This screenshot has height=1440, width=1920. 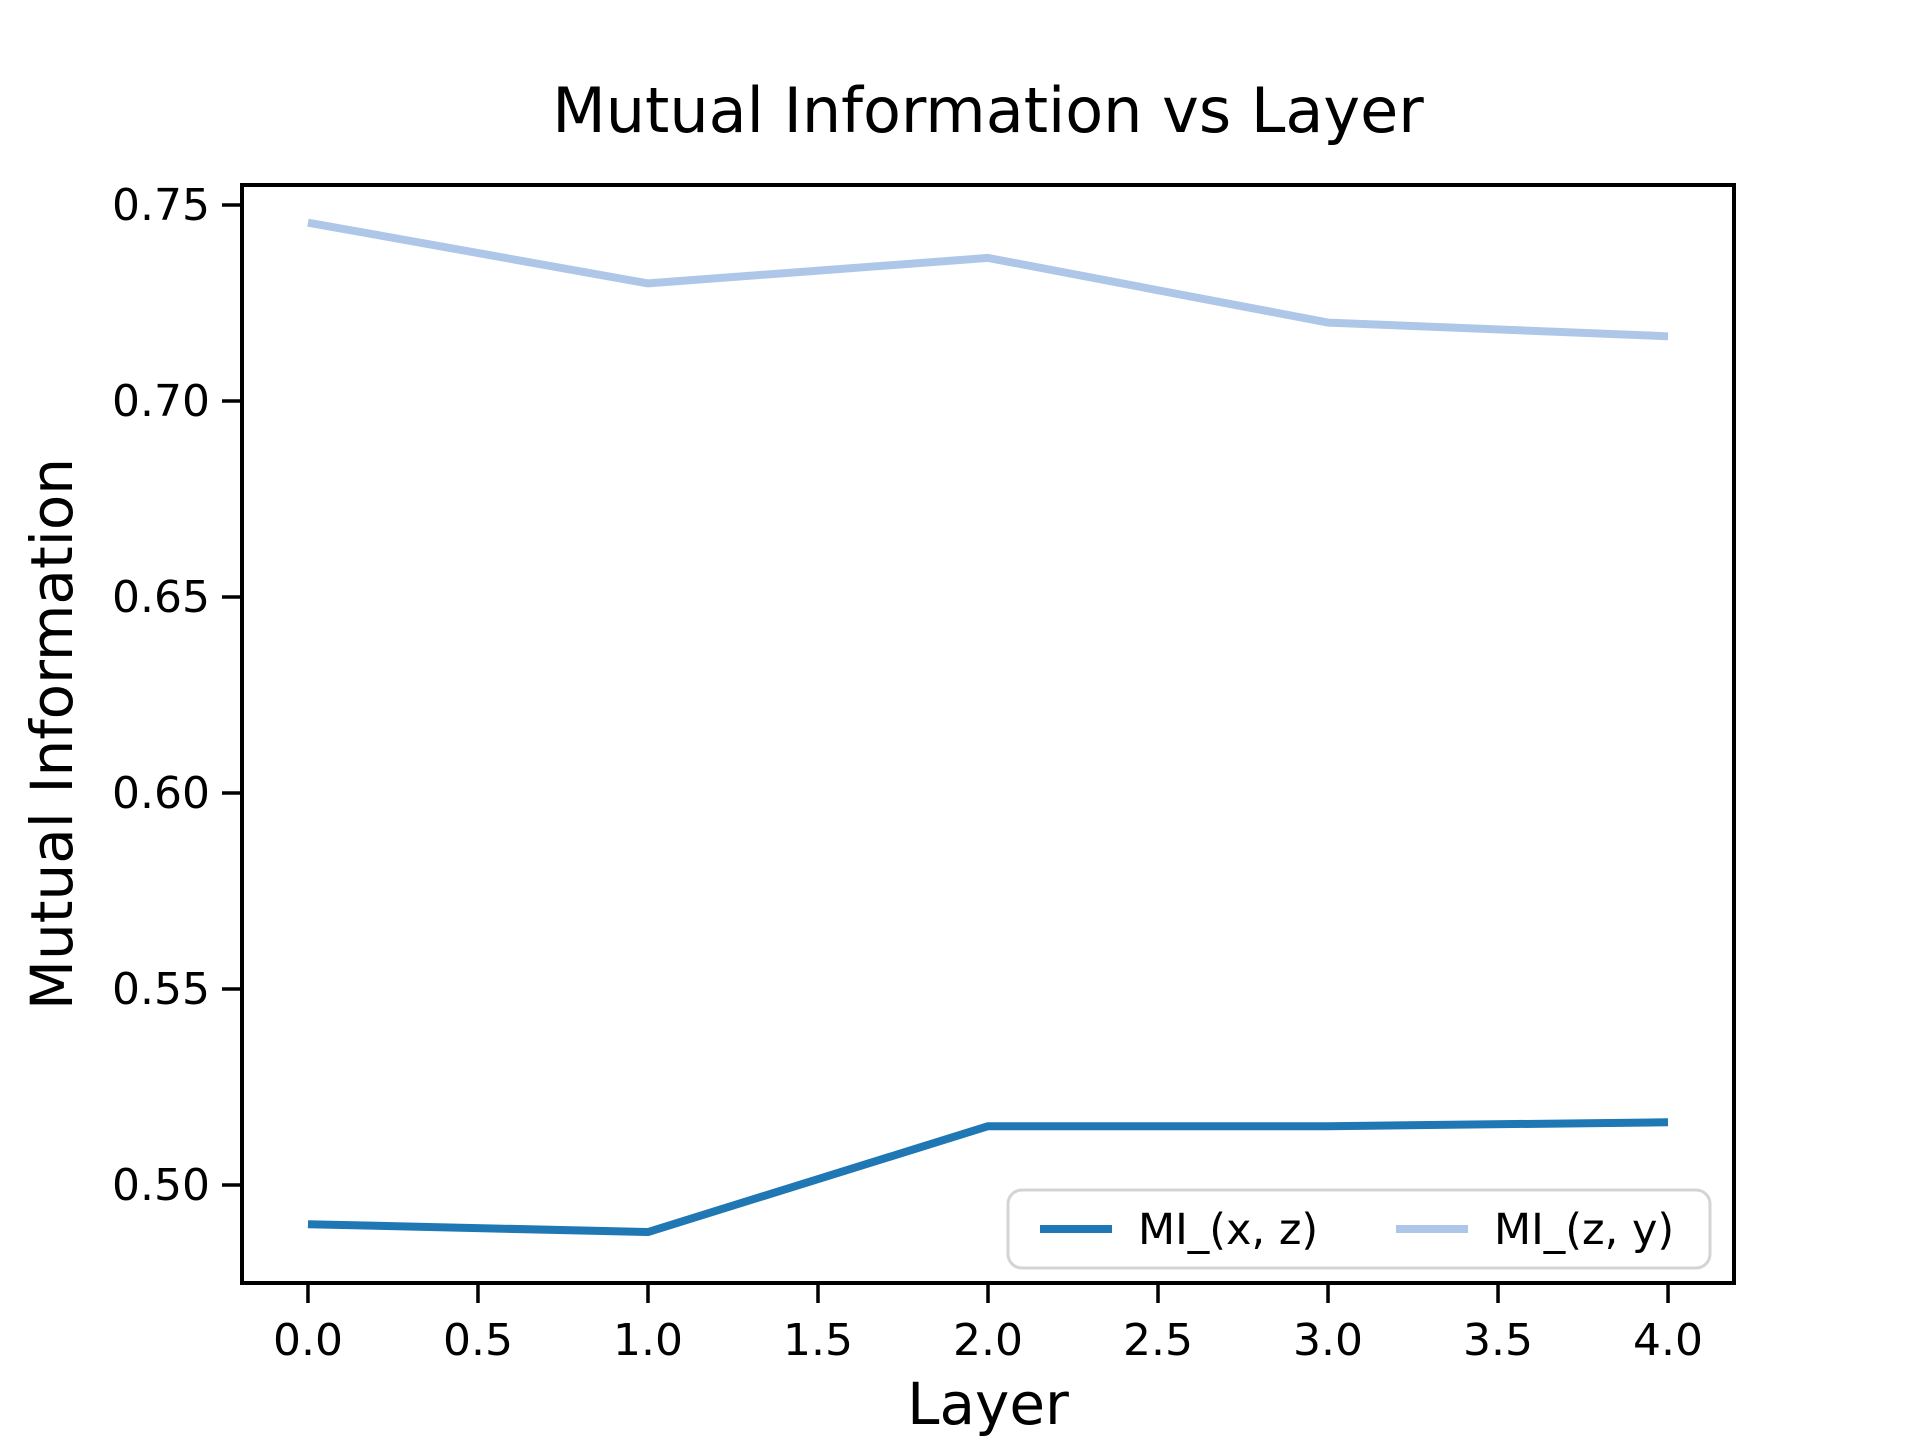 I want to click on series-line-mi-z-y, so click(x=988, y=279).